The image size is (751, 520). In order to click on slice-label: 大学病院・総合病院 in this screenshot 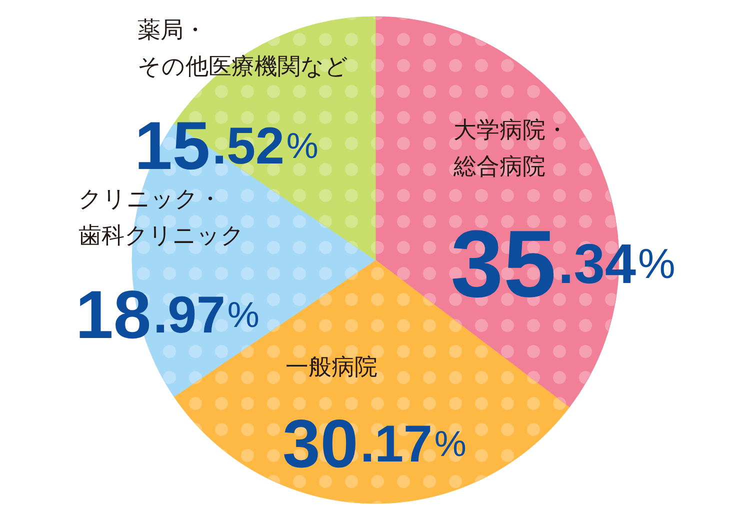, I will do `click(510, 147)`.